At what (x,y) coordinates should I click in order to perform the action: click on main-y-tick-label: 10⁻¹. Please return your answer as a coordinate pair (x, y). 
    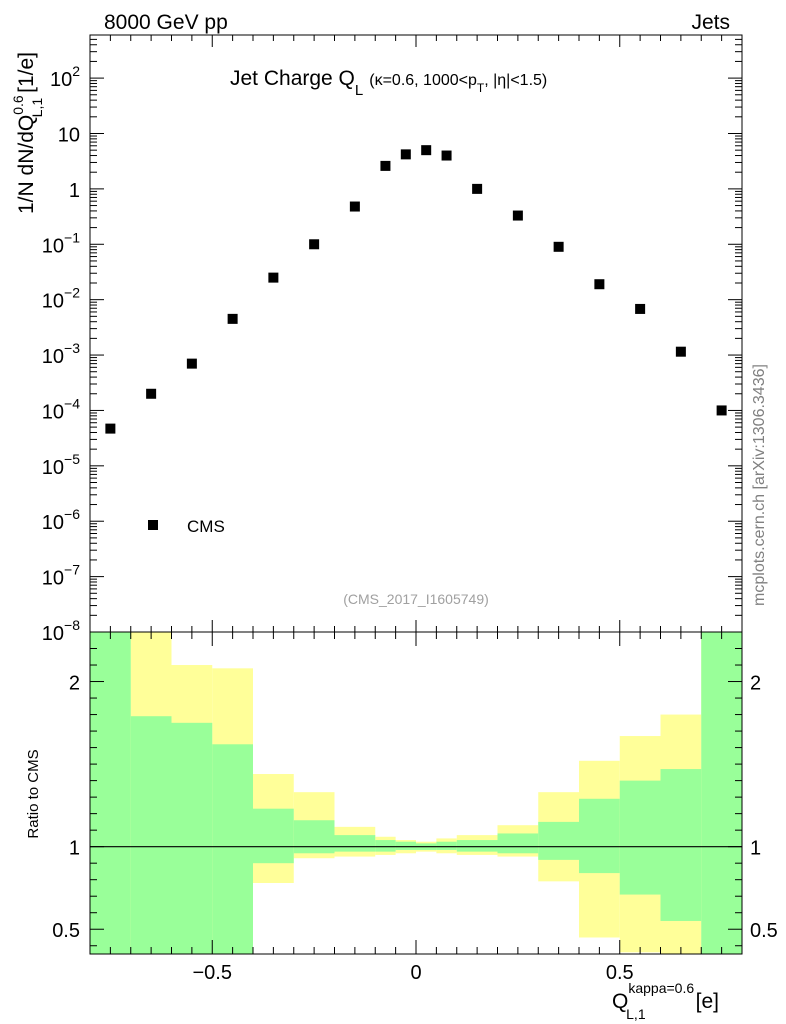
    Looking at the image, I should click on (61, 243).